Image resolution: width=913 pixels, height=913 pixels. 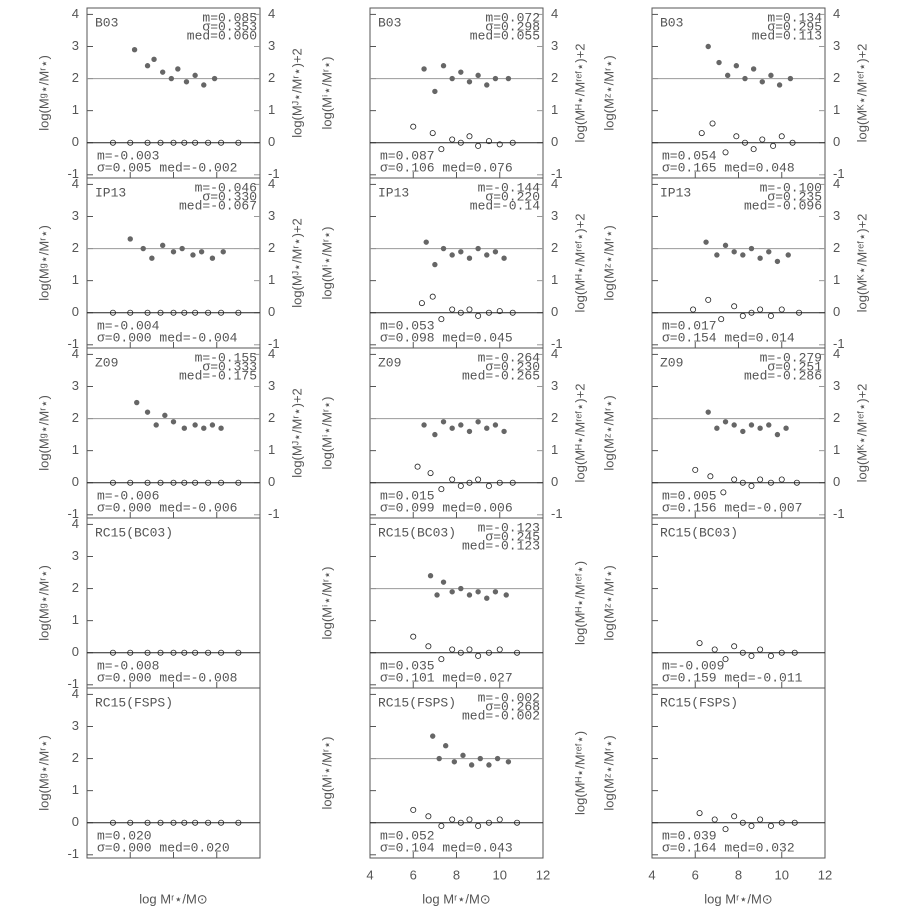 I want to click on x-tick-label: 12, so click(x=543, y=874).